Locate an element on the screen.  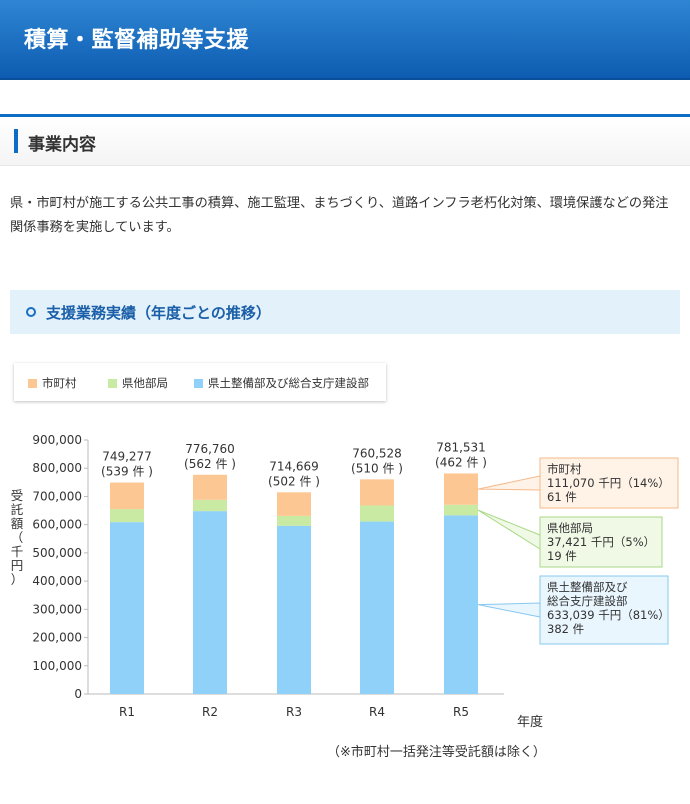
subsection-heading: 支援業務実績（年度ごとの推移） is located at coordinates (345, 312).